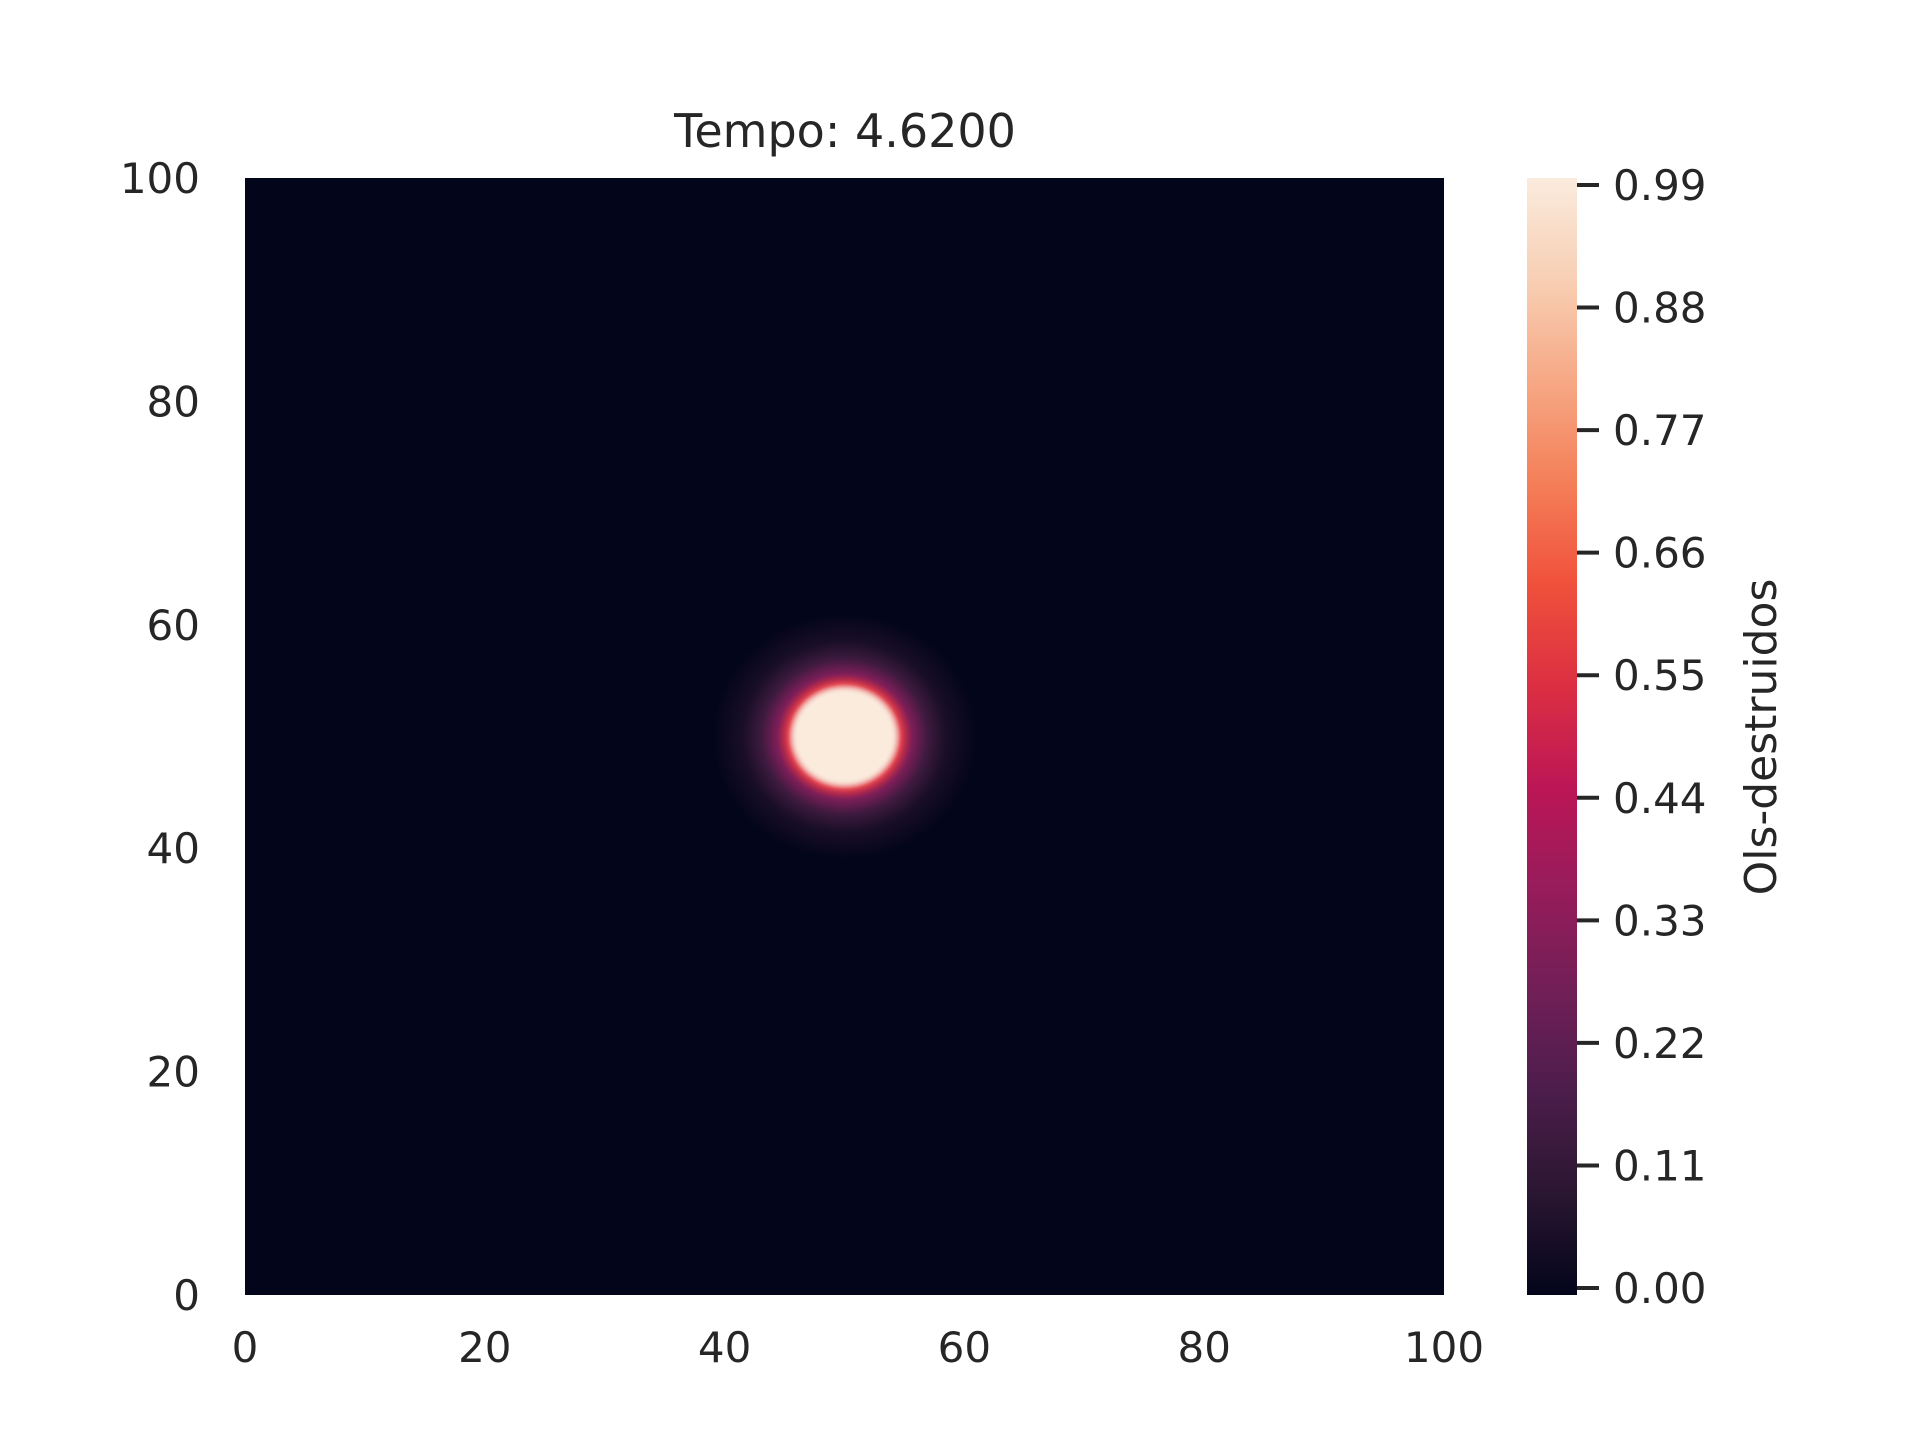 The width and height of the screenshot is (1920, 1440). Describe the element at coordinates (1660, 1288) in the screenshot. I see `colorbar-tick-label: 0.00` at that location.